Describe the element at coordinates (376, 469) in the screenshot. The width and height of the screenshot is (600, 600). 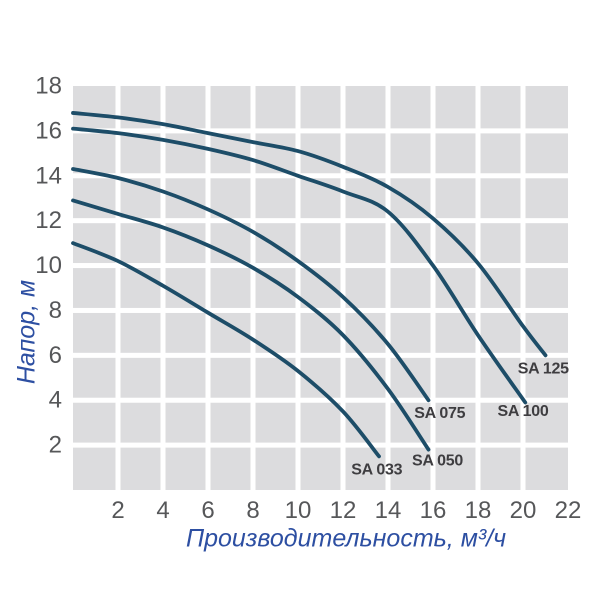
I see `curve-label: SA 033` at that location.